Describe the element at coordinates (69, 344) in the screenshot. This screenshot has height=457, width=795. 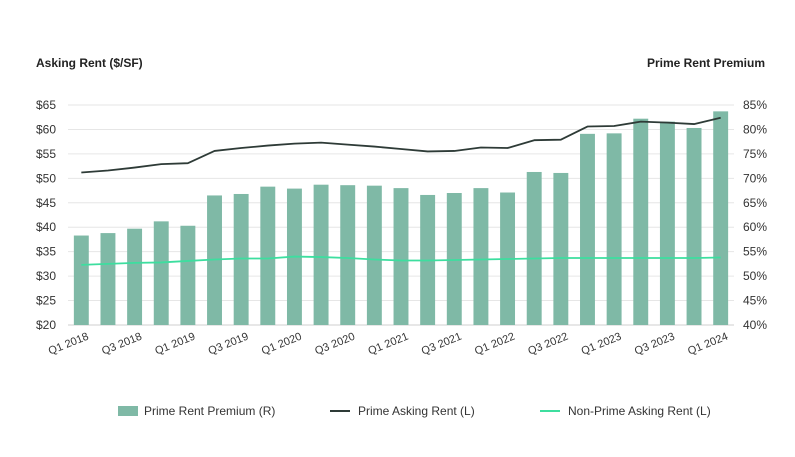
I see `x-tick-label: Q1 2018` at that location.